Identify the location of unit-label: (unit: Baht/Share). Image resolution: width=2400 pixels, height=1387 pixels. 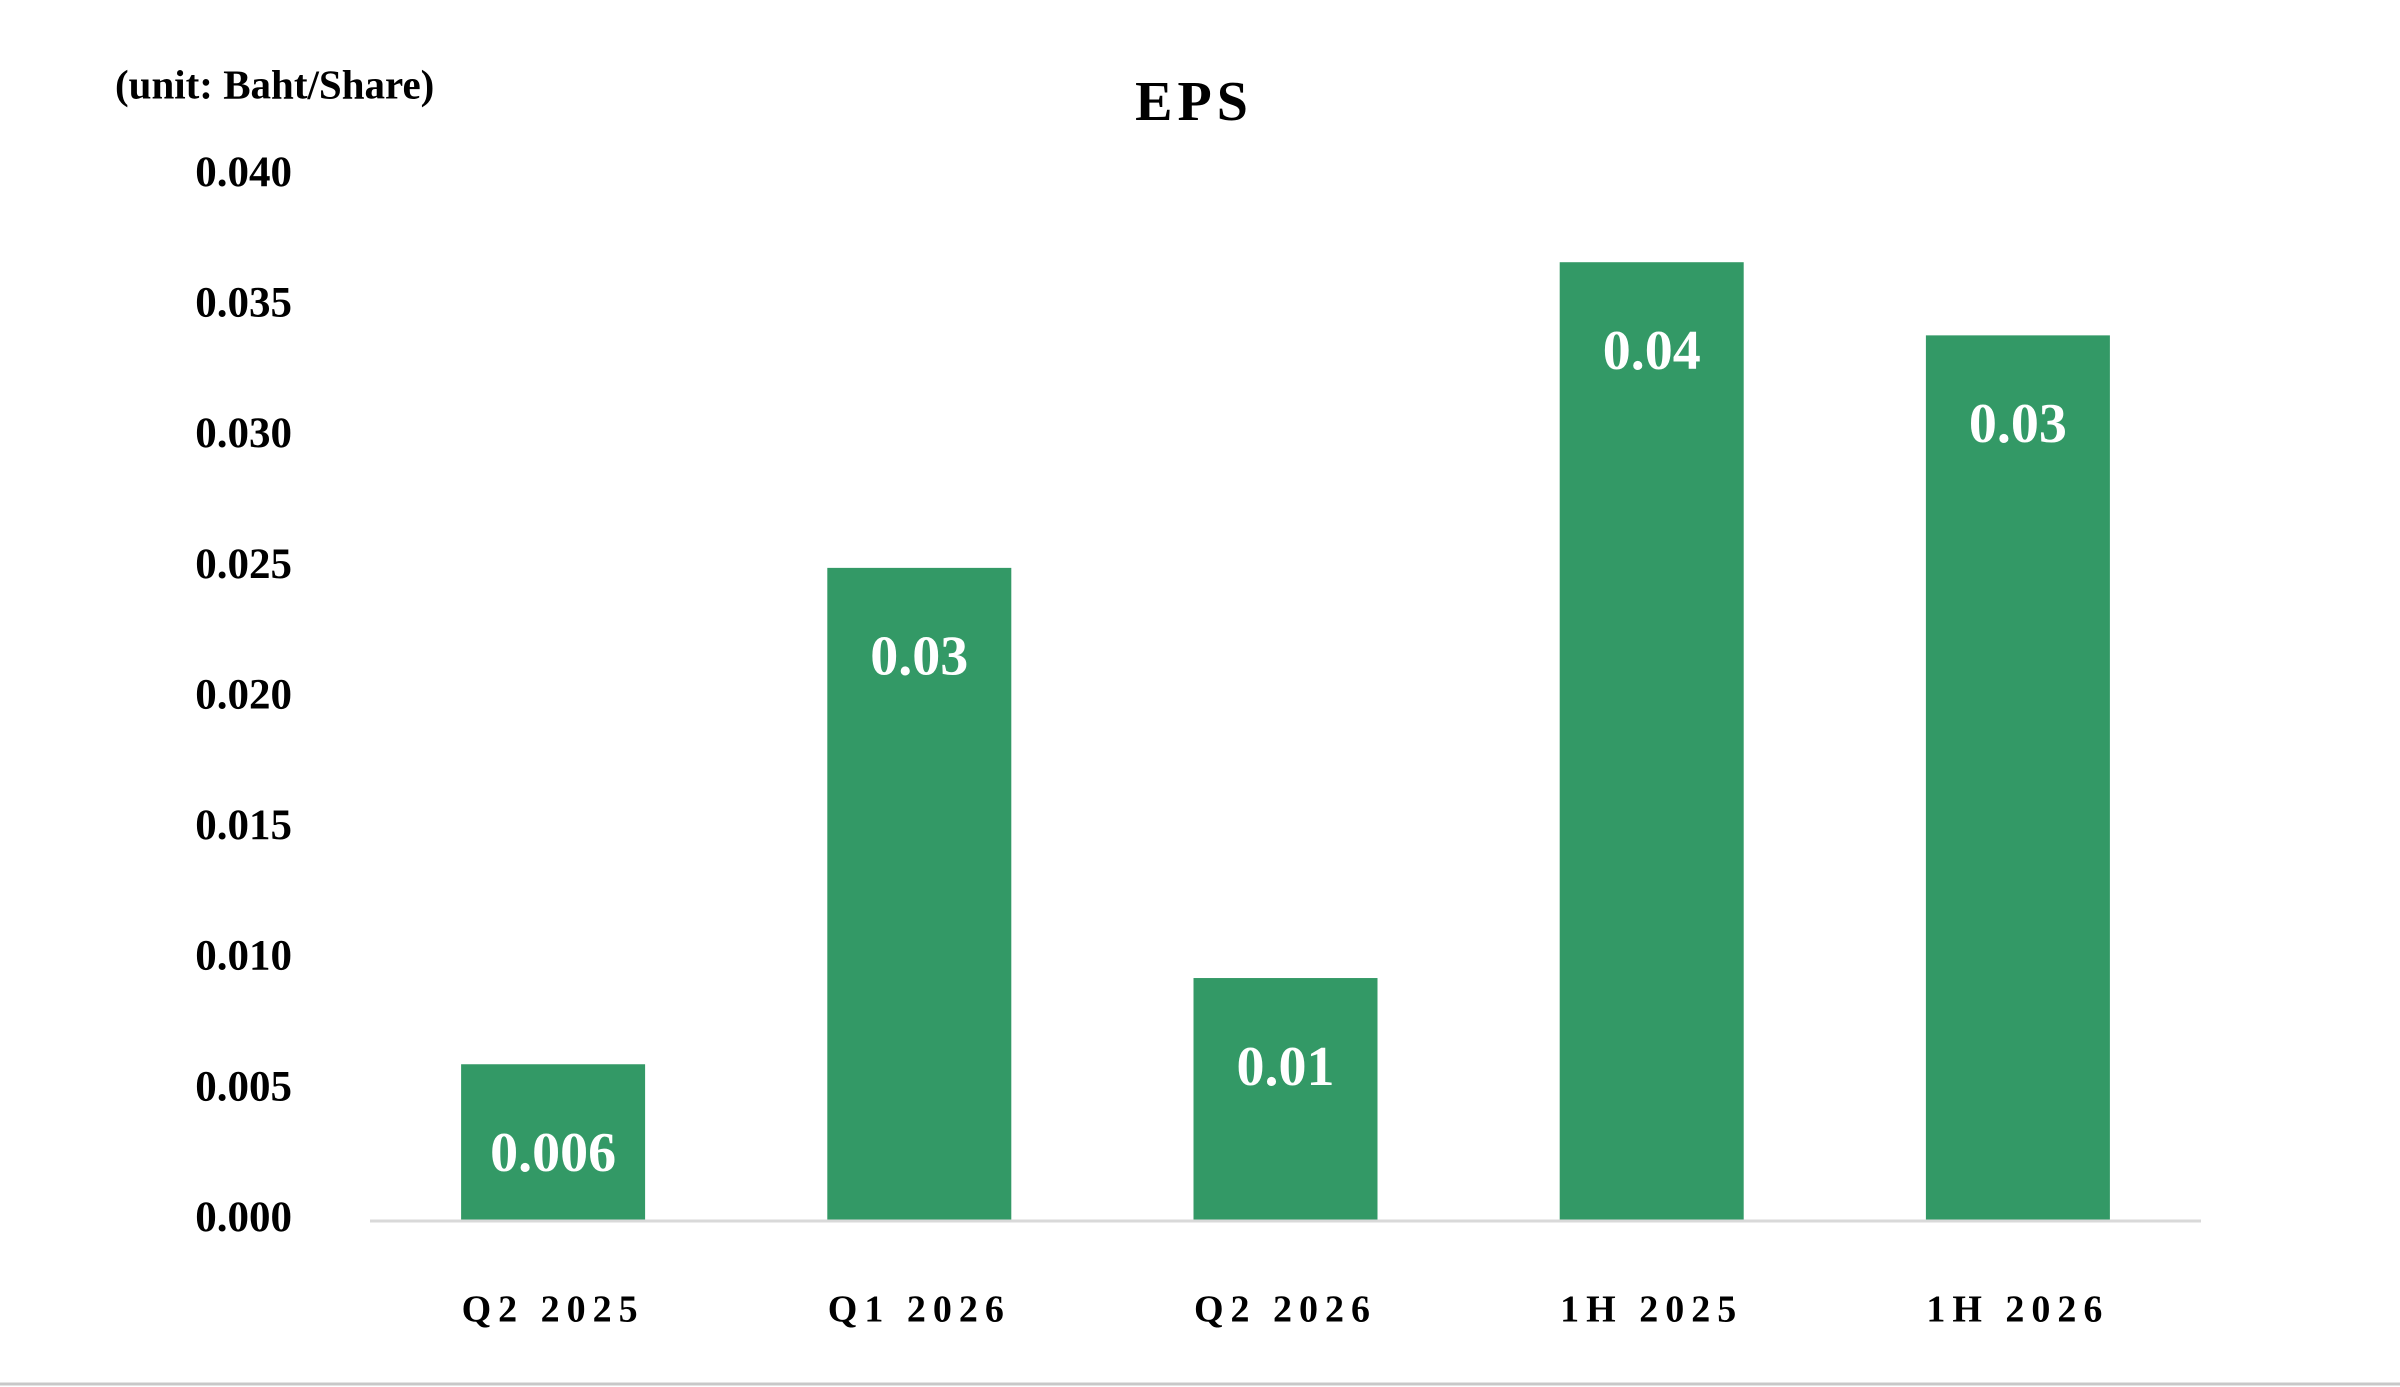
(274, 84).